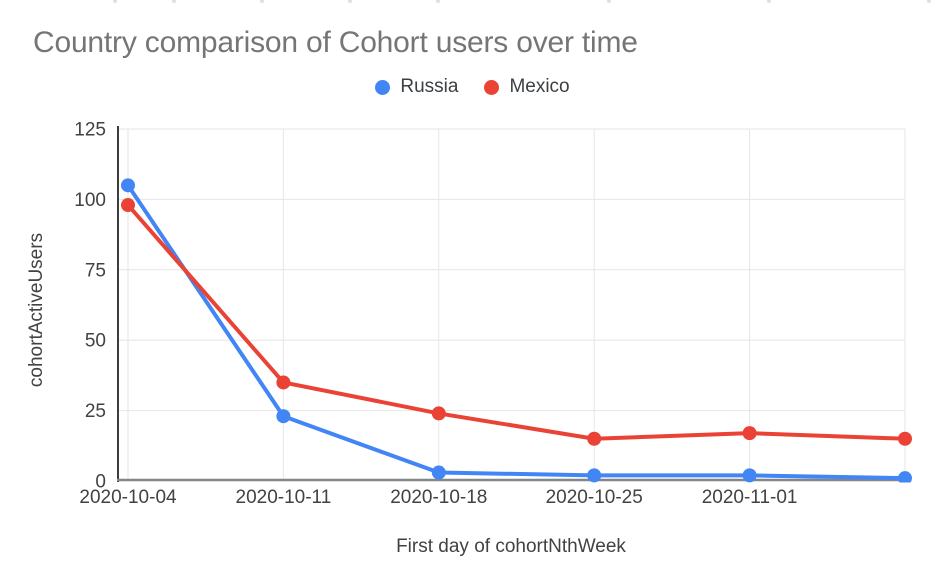  I want to click on x-axis-title: First day of cohortNthWeek, so click(511, 546).